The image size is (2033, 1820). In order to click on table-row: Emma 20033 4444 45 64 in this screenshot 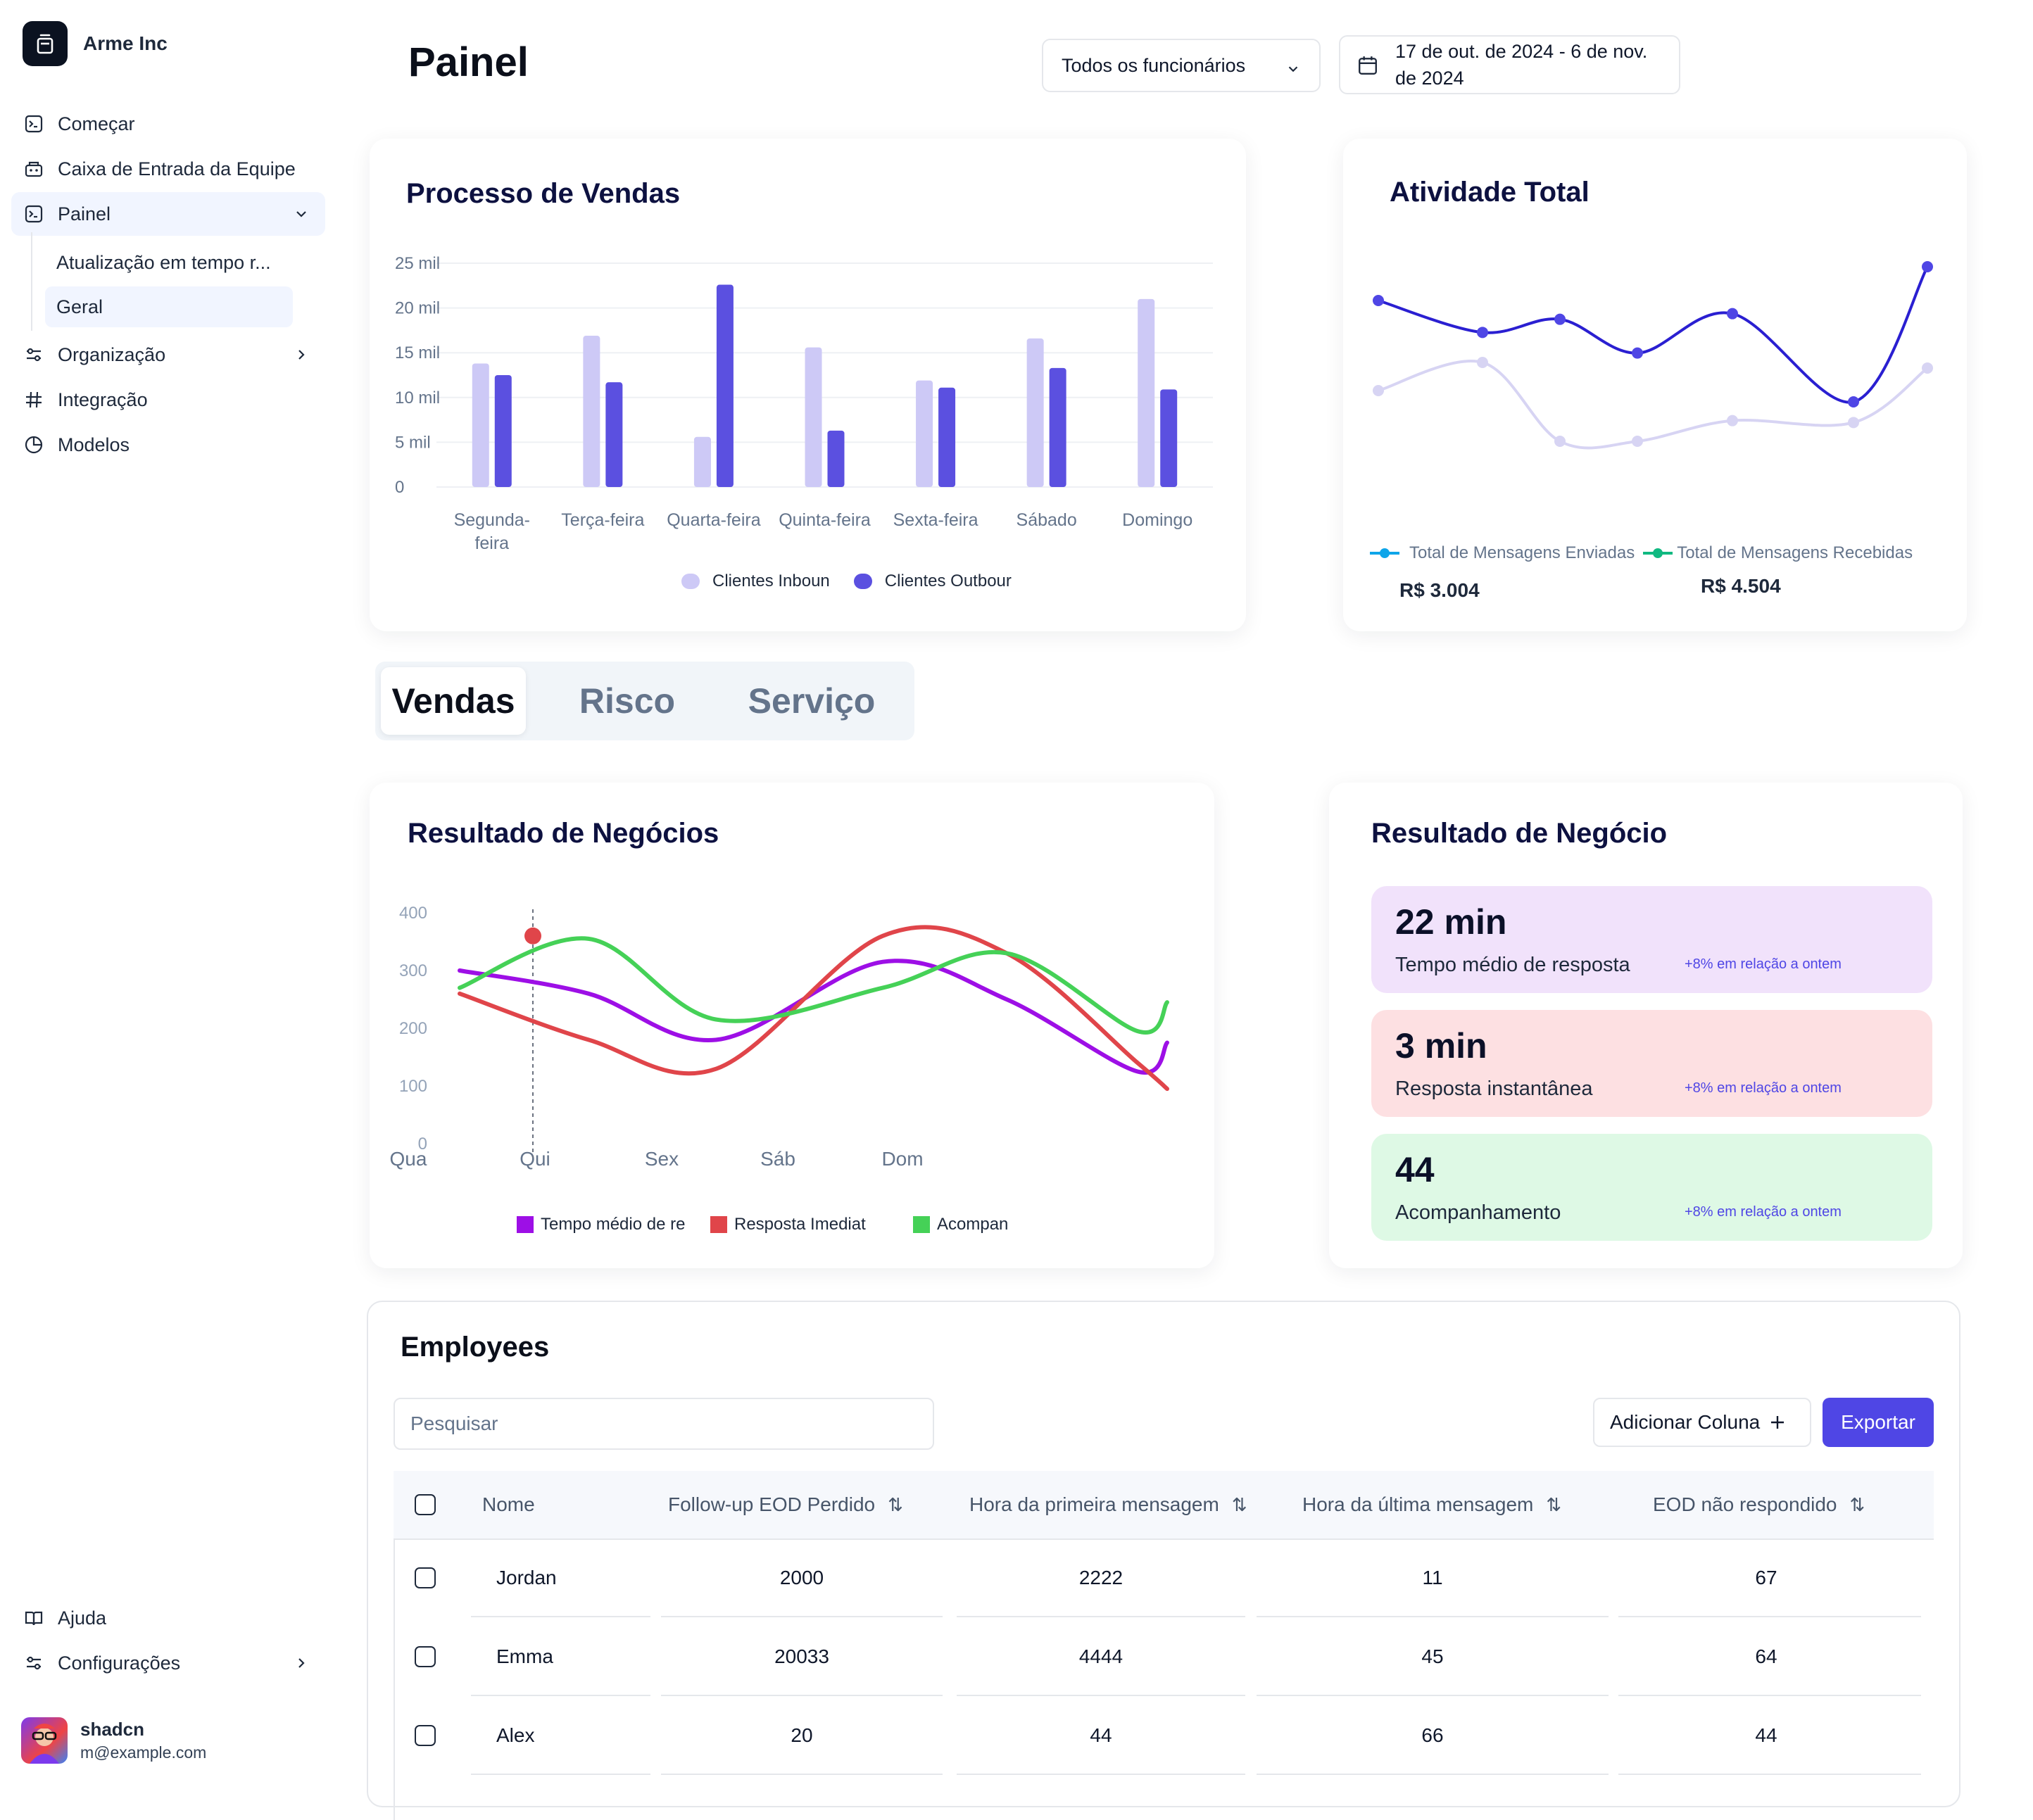, I will do `click(1164, 1656)`.